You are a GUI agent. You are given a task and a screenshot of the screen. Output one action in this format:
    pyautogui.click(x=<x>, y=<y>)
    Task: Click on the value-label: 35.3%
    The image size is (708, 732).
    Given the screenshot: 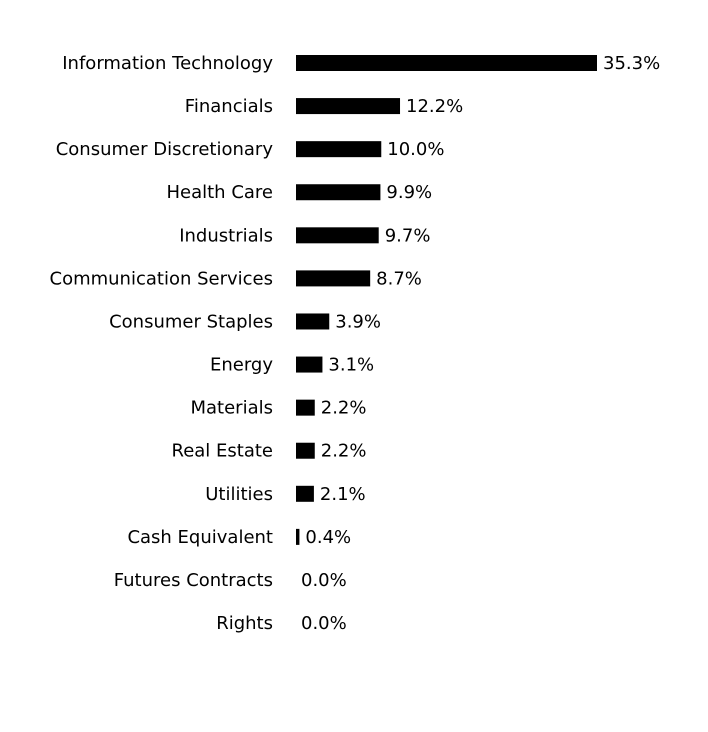 What is the action you would take?
    pyautogui.click(x=631, y=63)
    